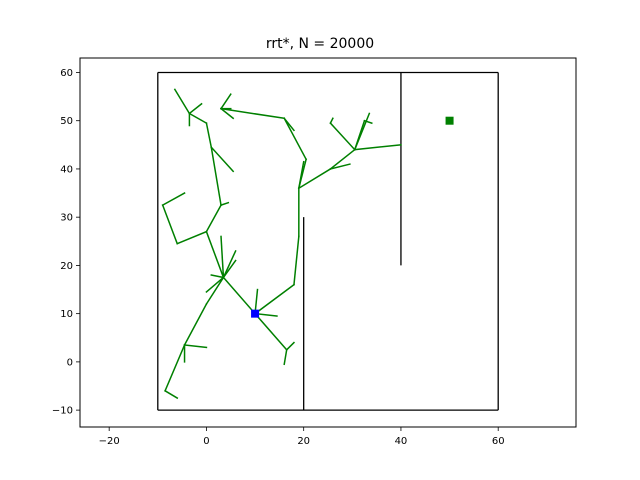 The image size is (640, 480). I want to click on start-marker, so click(255, 313).